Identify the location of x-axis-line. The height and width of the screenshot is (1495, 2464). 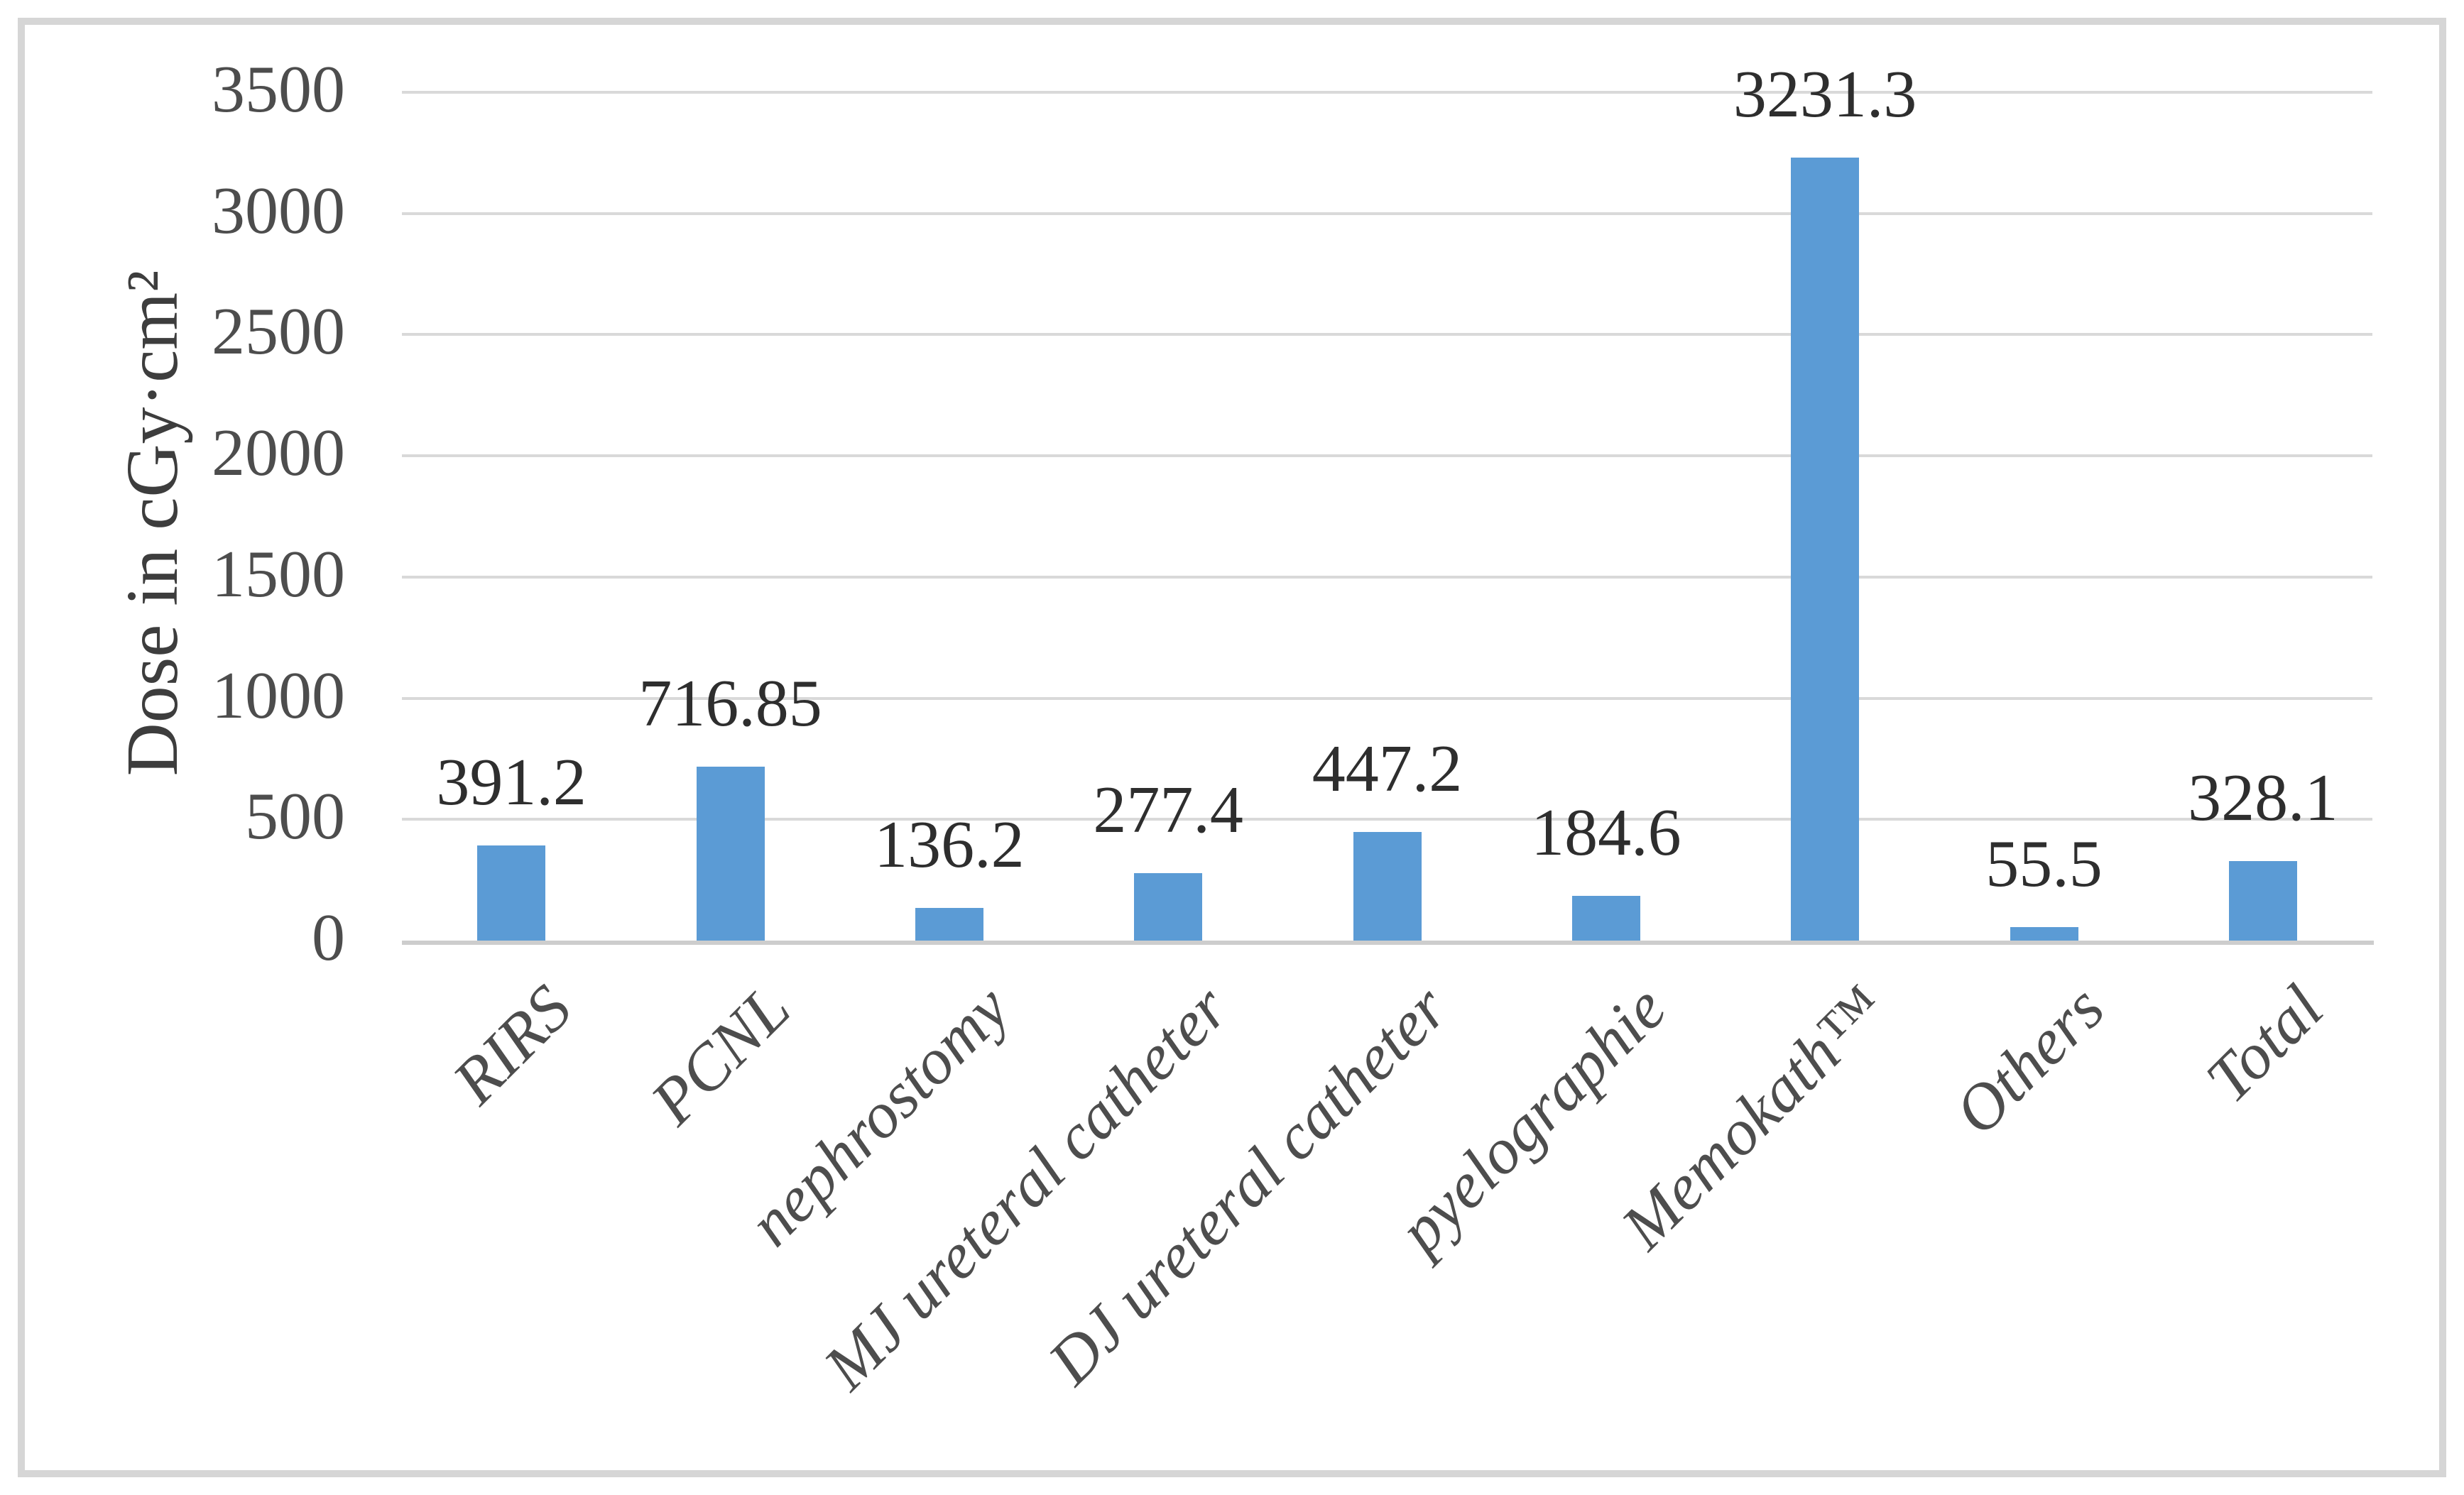
(1388, 943).